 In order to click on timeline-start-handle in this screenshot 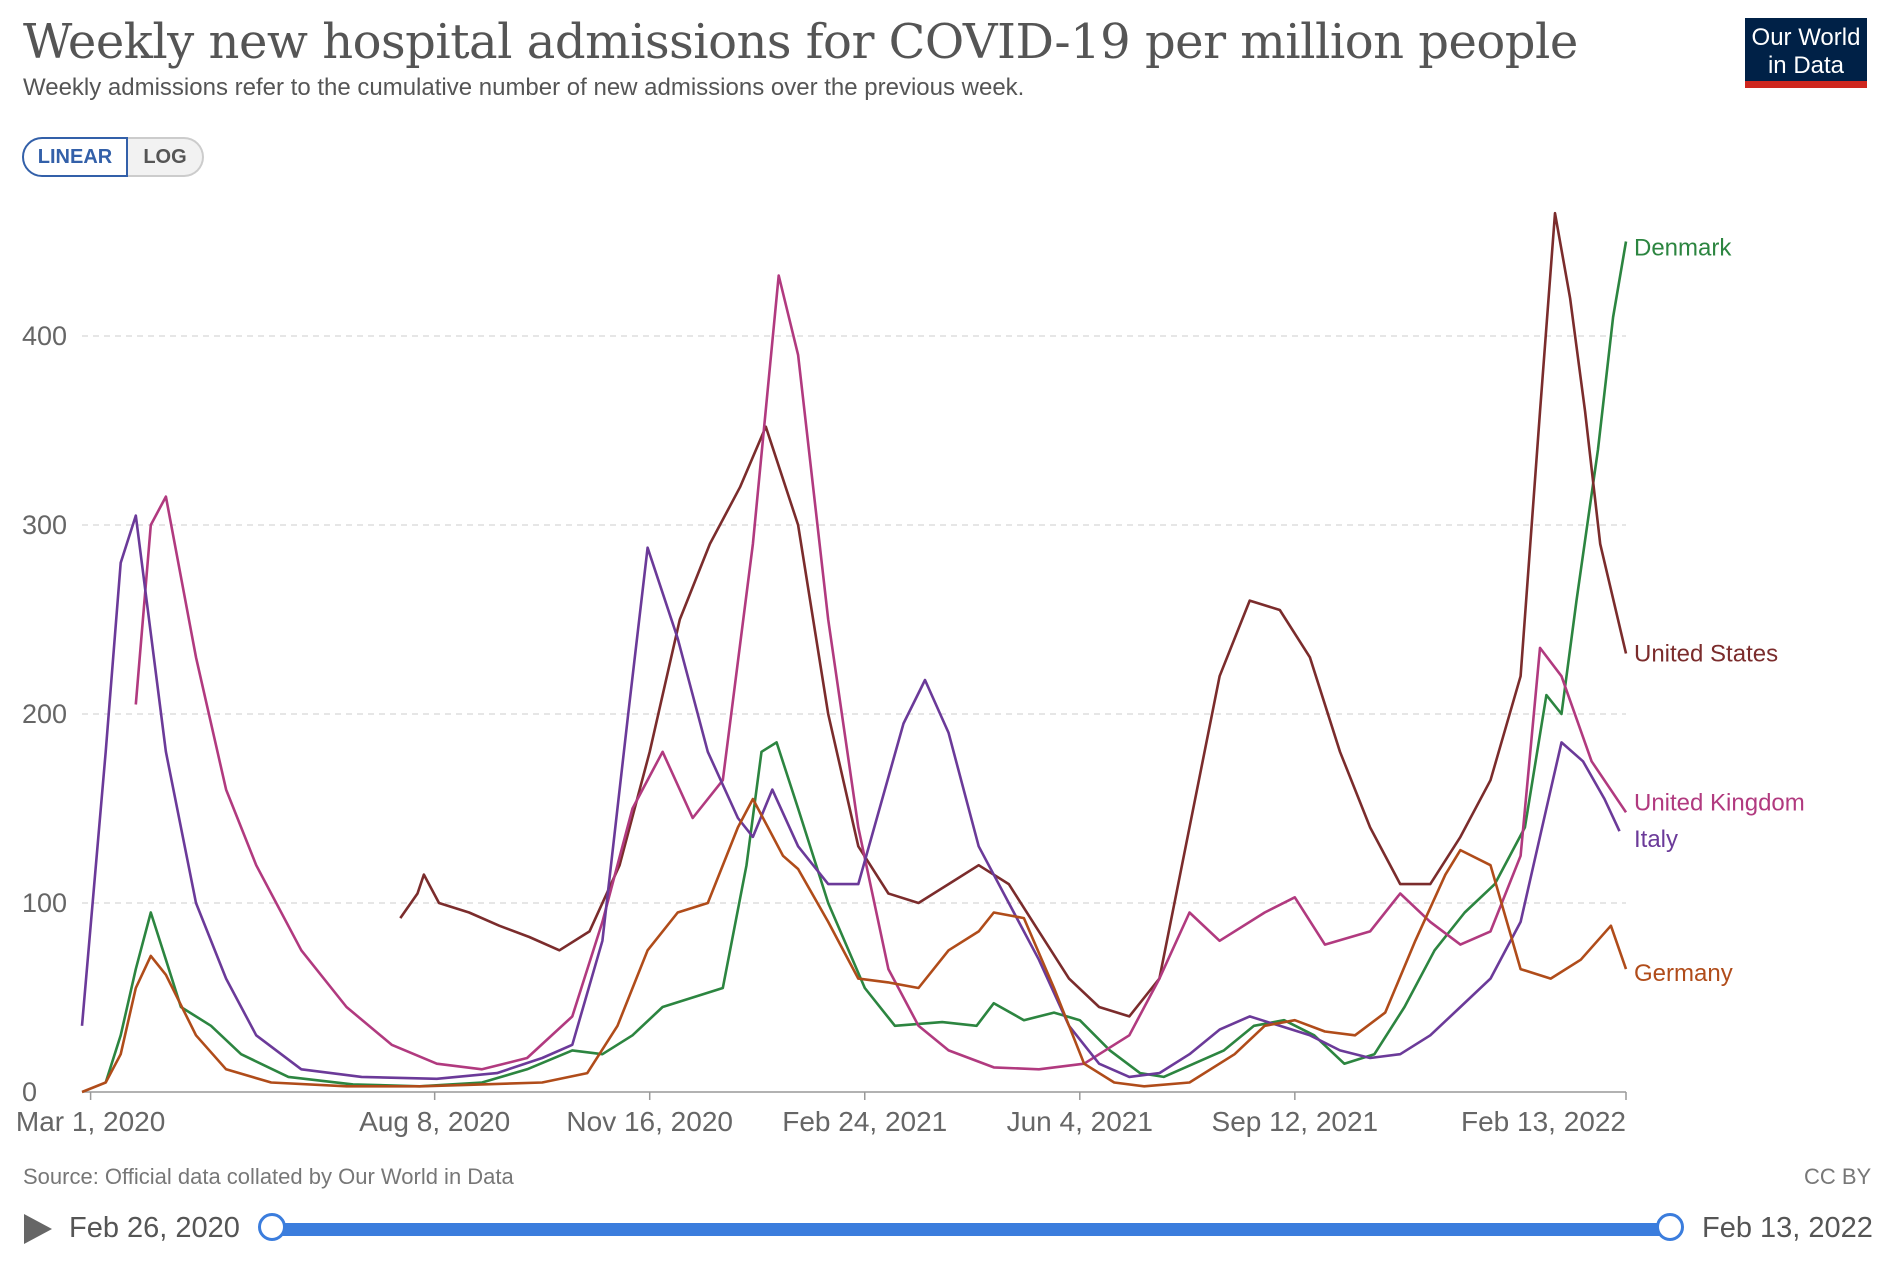, I will do `click(272, 1227)`.